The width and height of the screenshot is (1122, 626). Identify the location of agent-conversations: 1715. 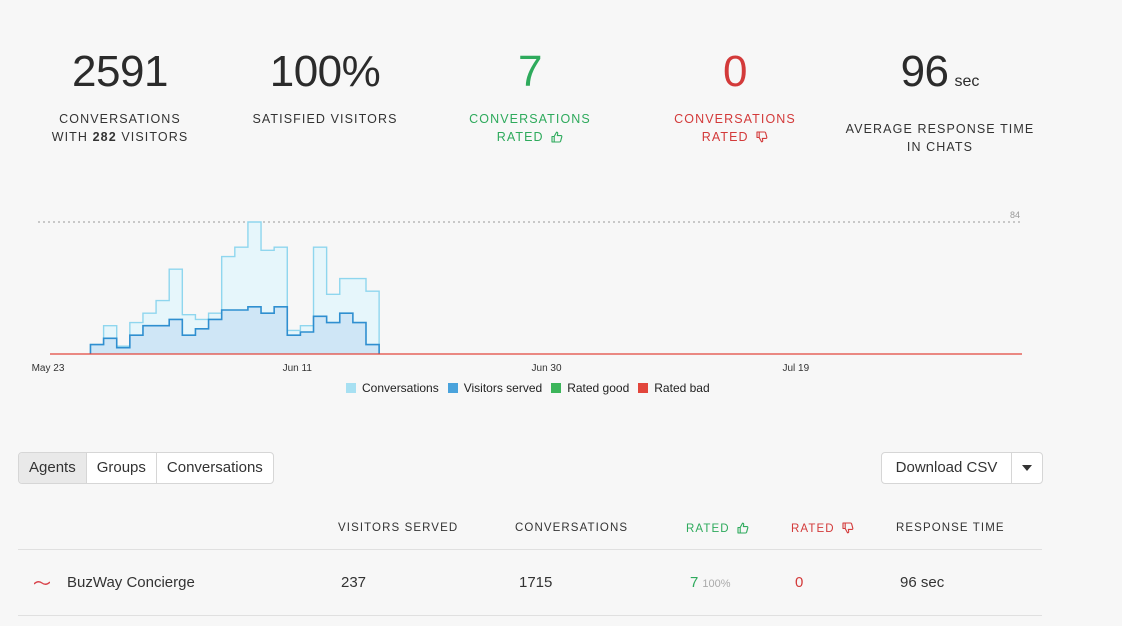
(536, 582).